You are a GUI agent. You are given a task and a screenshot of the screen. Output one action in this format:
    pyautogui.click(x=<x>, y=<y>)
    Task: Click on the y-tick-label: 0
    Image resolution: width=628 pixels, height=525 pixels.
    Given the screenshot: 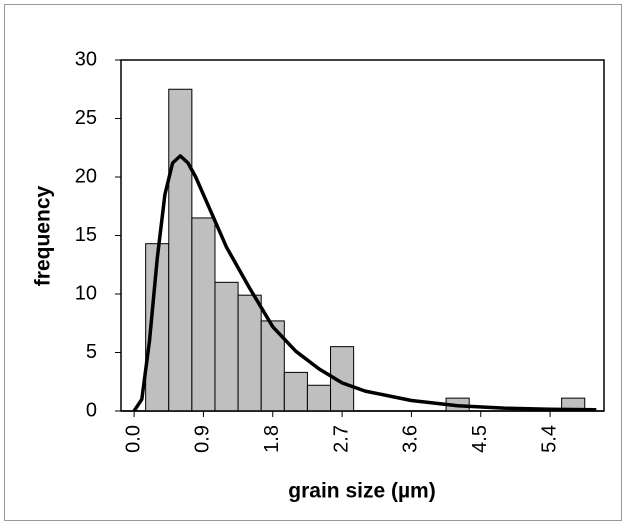 What is the action you would take?
    pyautogui.click(x=91, y=410)
    